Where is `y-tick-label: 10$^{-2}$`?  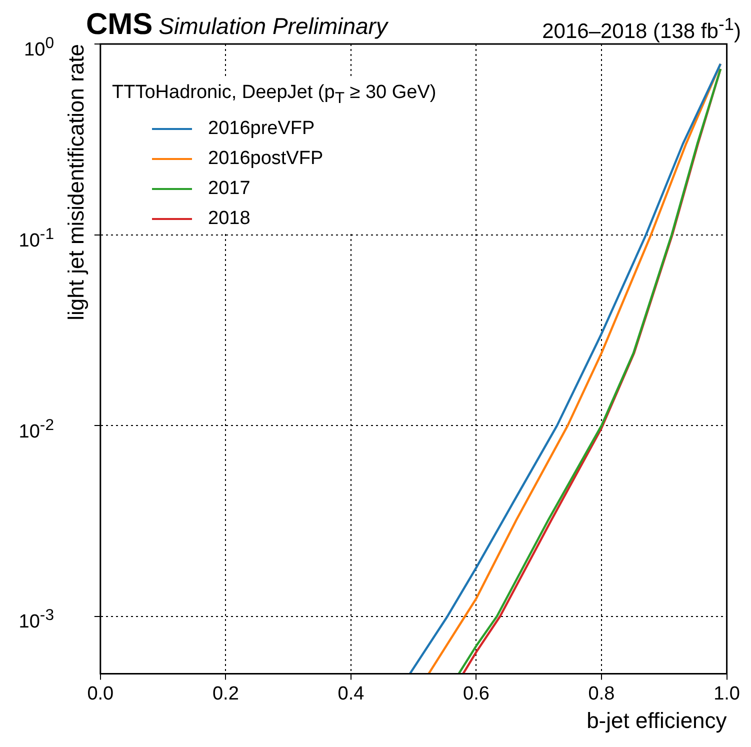
y-tick-label: 10$^{-2}$ is located at coordinates (36, 430).